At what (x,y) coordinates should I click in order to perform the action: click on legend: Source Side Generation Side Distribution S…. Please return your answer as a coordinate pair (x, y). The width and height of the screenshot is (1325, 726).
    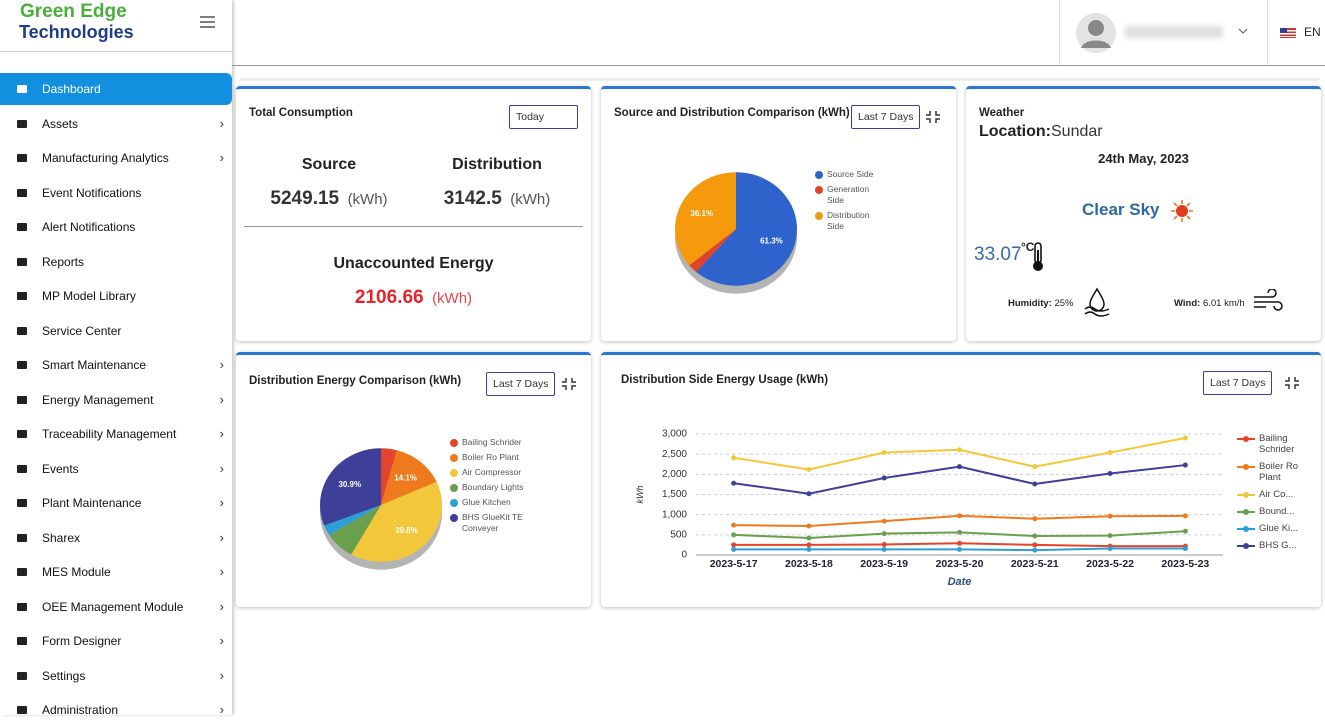
    Looking at the image, I should click on (850, 202).